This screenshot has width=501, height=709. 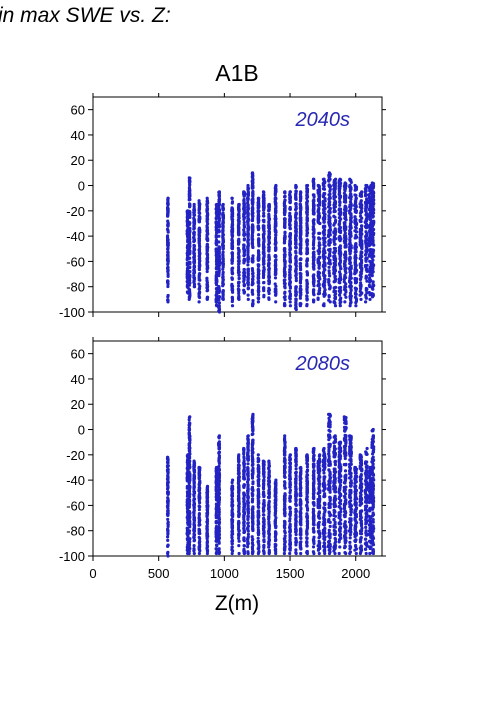 What do you see at coordinates (75, 236) in the screenshot?
I see `y-tick-label: -40` at bounding box center [75, 236].